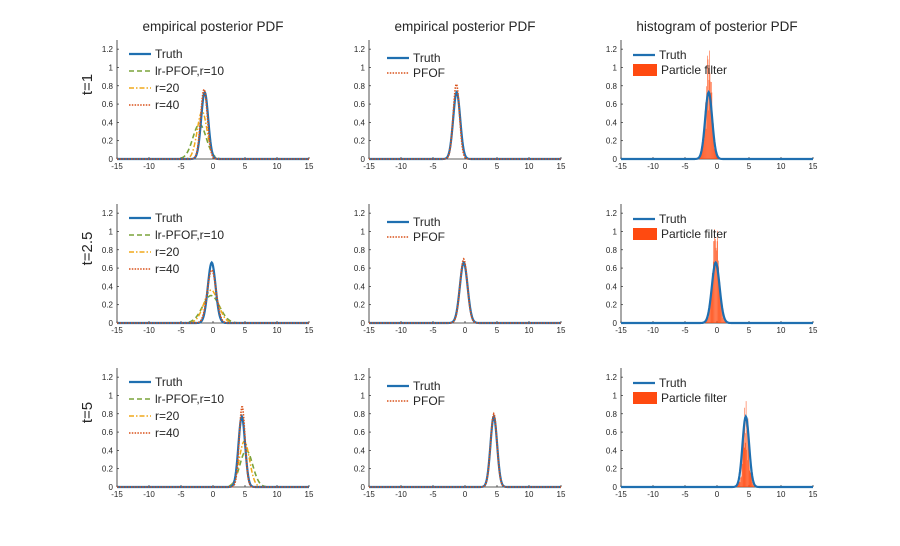 The width and height of the screenshot is (900, 546). What do you see at coordinates (176, 407) in the screenshot?
I see `legend-lr: Truth lr-PFOF,r=10 r=20 r=40` at bounding box center [176, 407].